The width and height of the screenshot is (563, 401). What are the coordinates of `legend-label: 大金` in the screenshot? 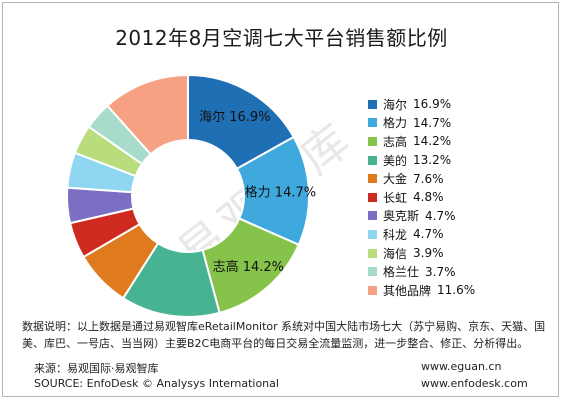 It's located at (395, 179).